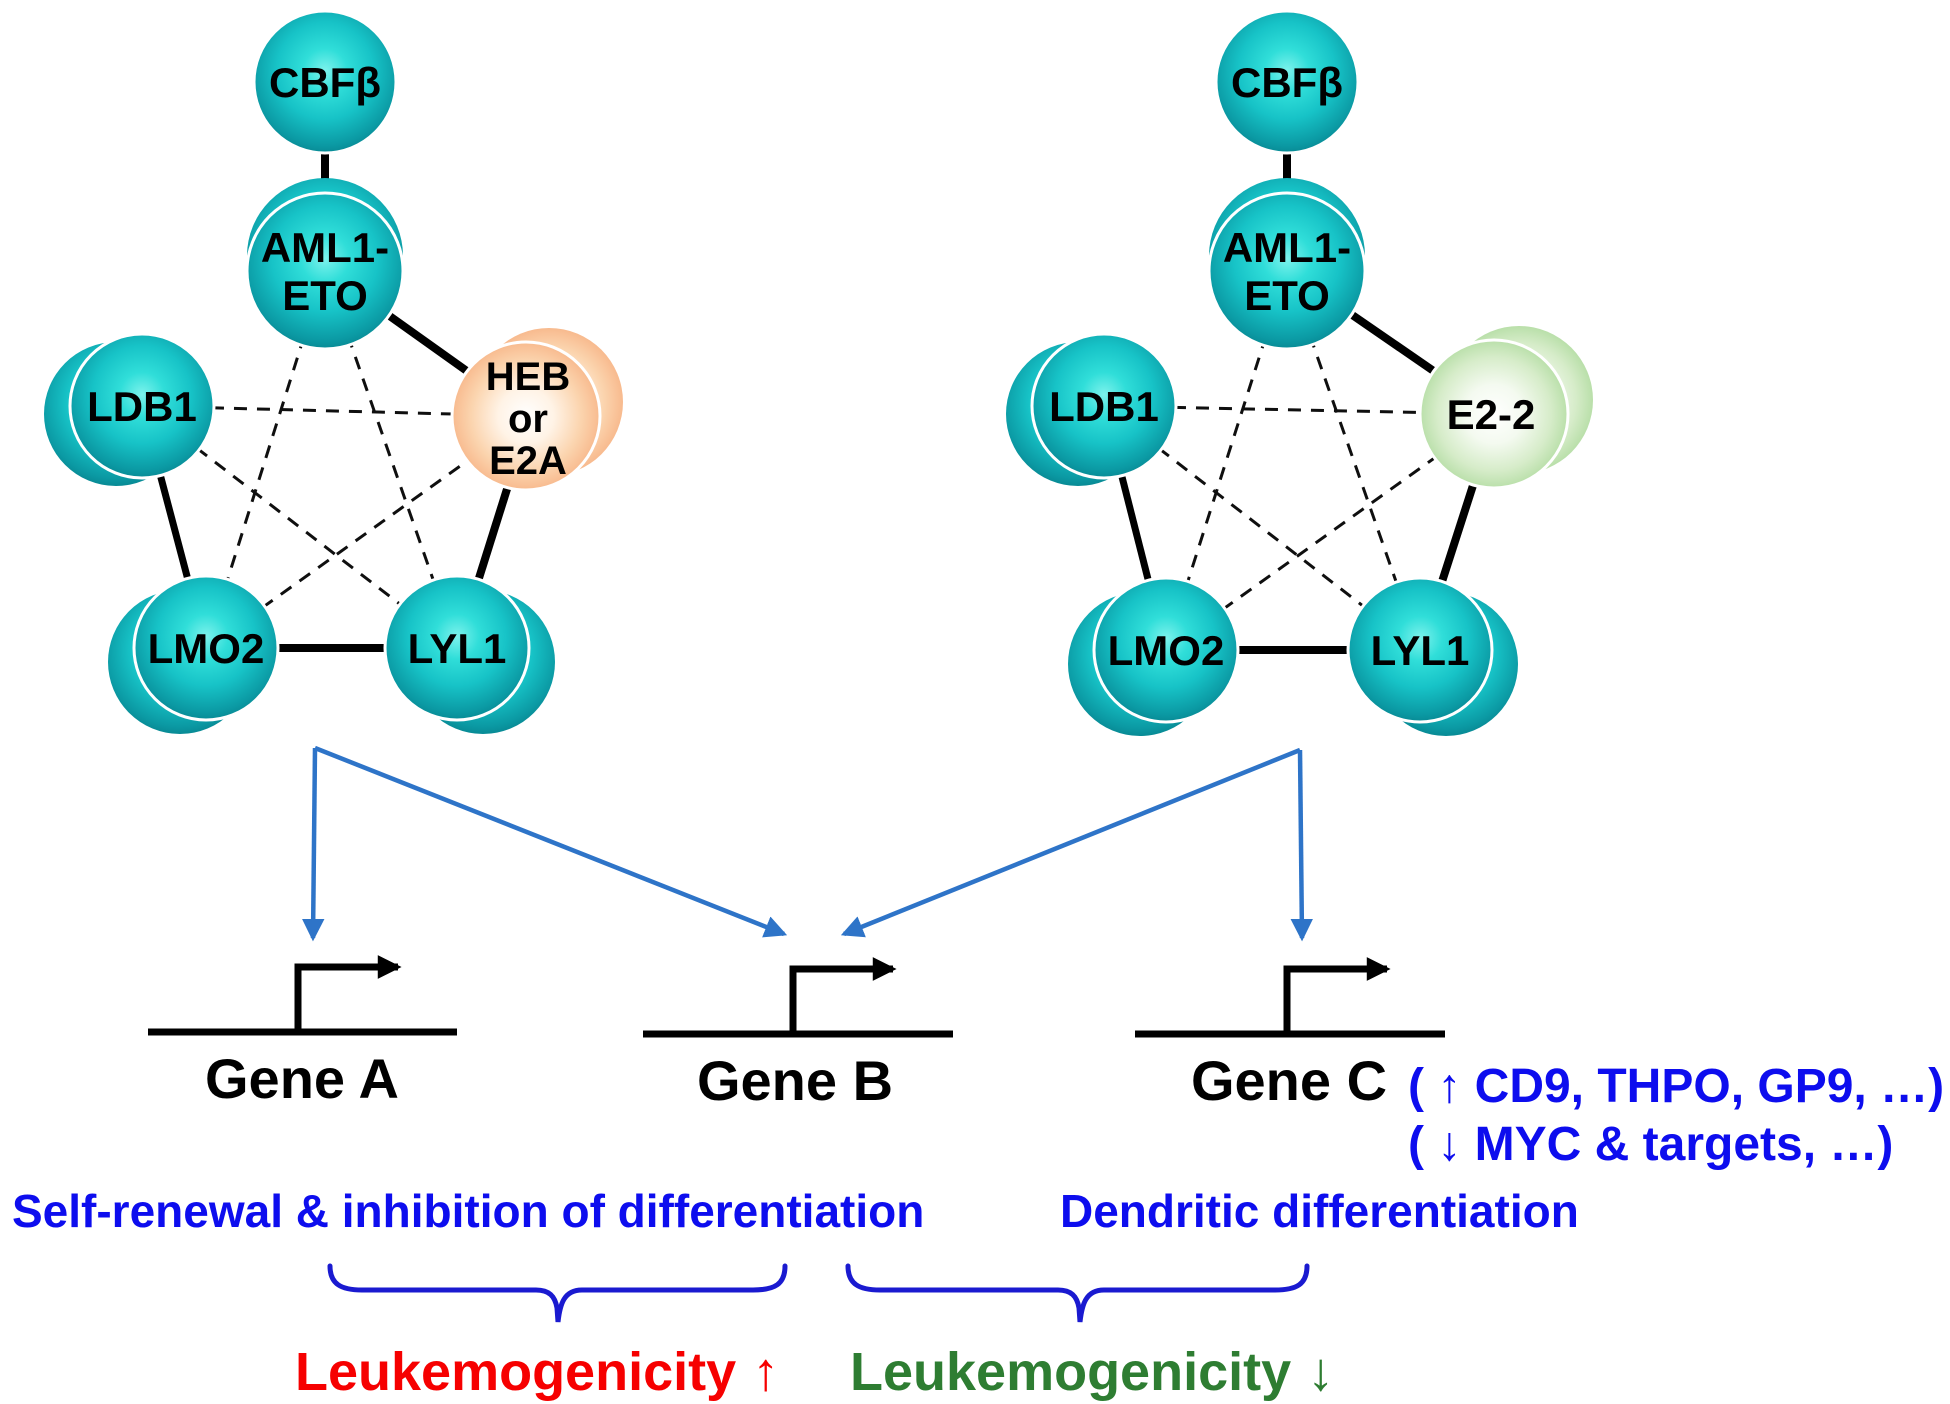  Describe the element at coordinates (1650, 1144) in the screenshot. I see `gene-c-downregulated-text: ( ↓ MYC & targets, …)` at that location.